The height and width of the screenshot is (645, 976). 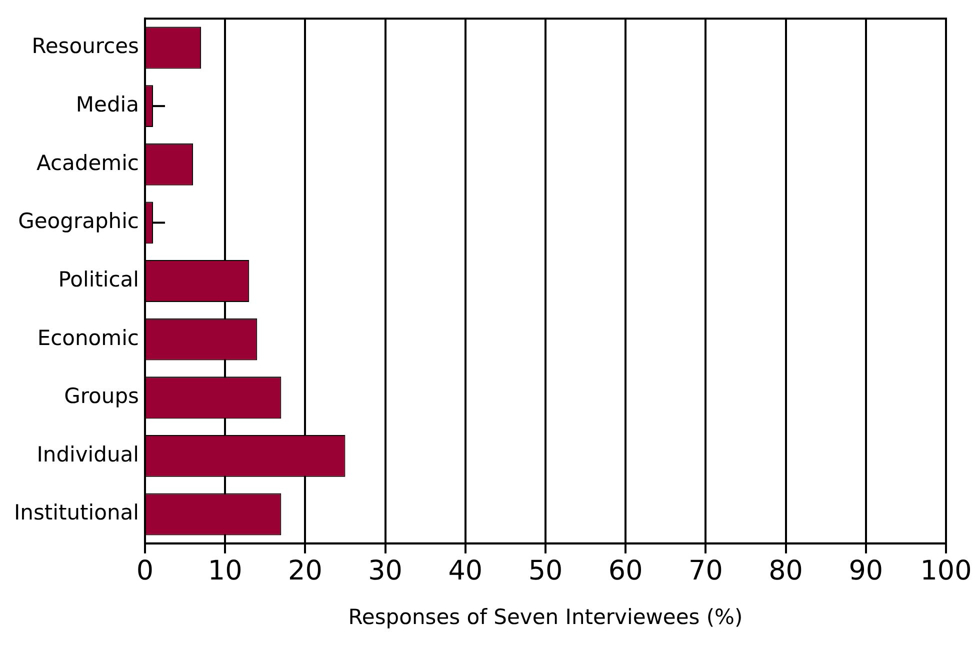 What do you see at coordinates (305, 571) in the screenshot?
I see `x-tick-label: 20` at bounding box center [305, 571].